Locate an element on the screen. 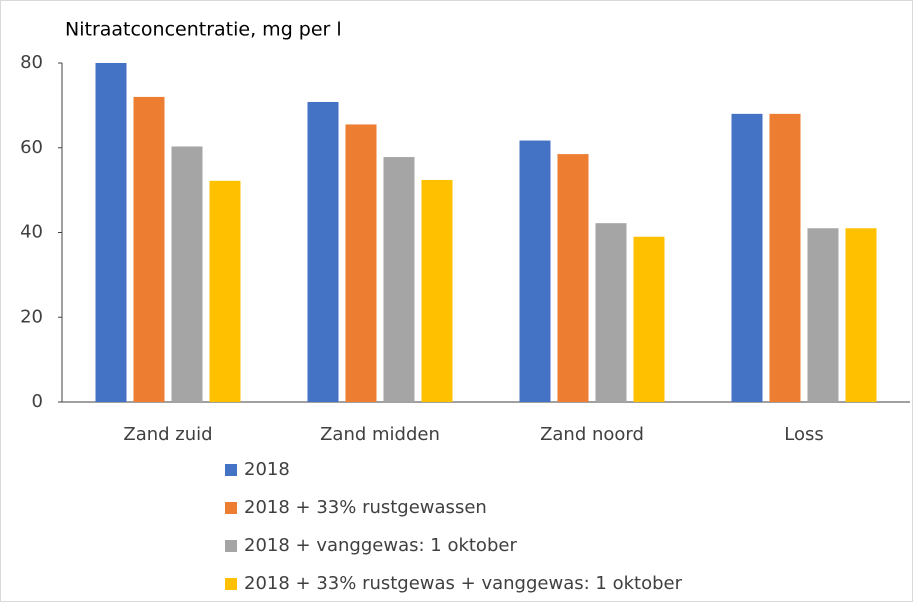 The image size is (914, 602). y-tick-label: 20 is located at coordinates (31, 316).